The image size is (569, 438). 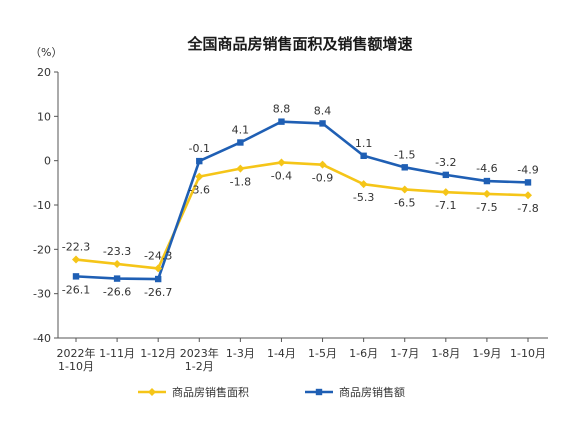 What do you see at coordinates (47, 161) in the screenshot?
I see `y-tick-label: 0` at bounding box center [47, 161].